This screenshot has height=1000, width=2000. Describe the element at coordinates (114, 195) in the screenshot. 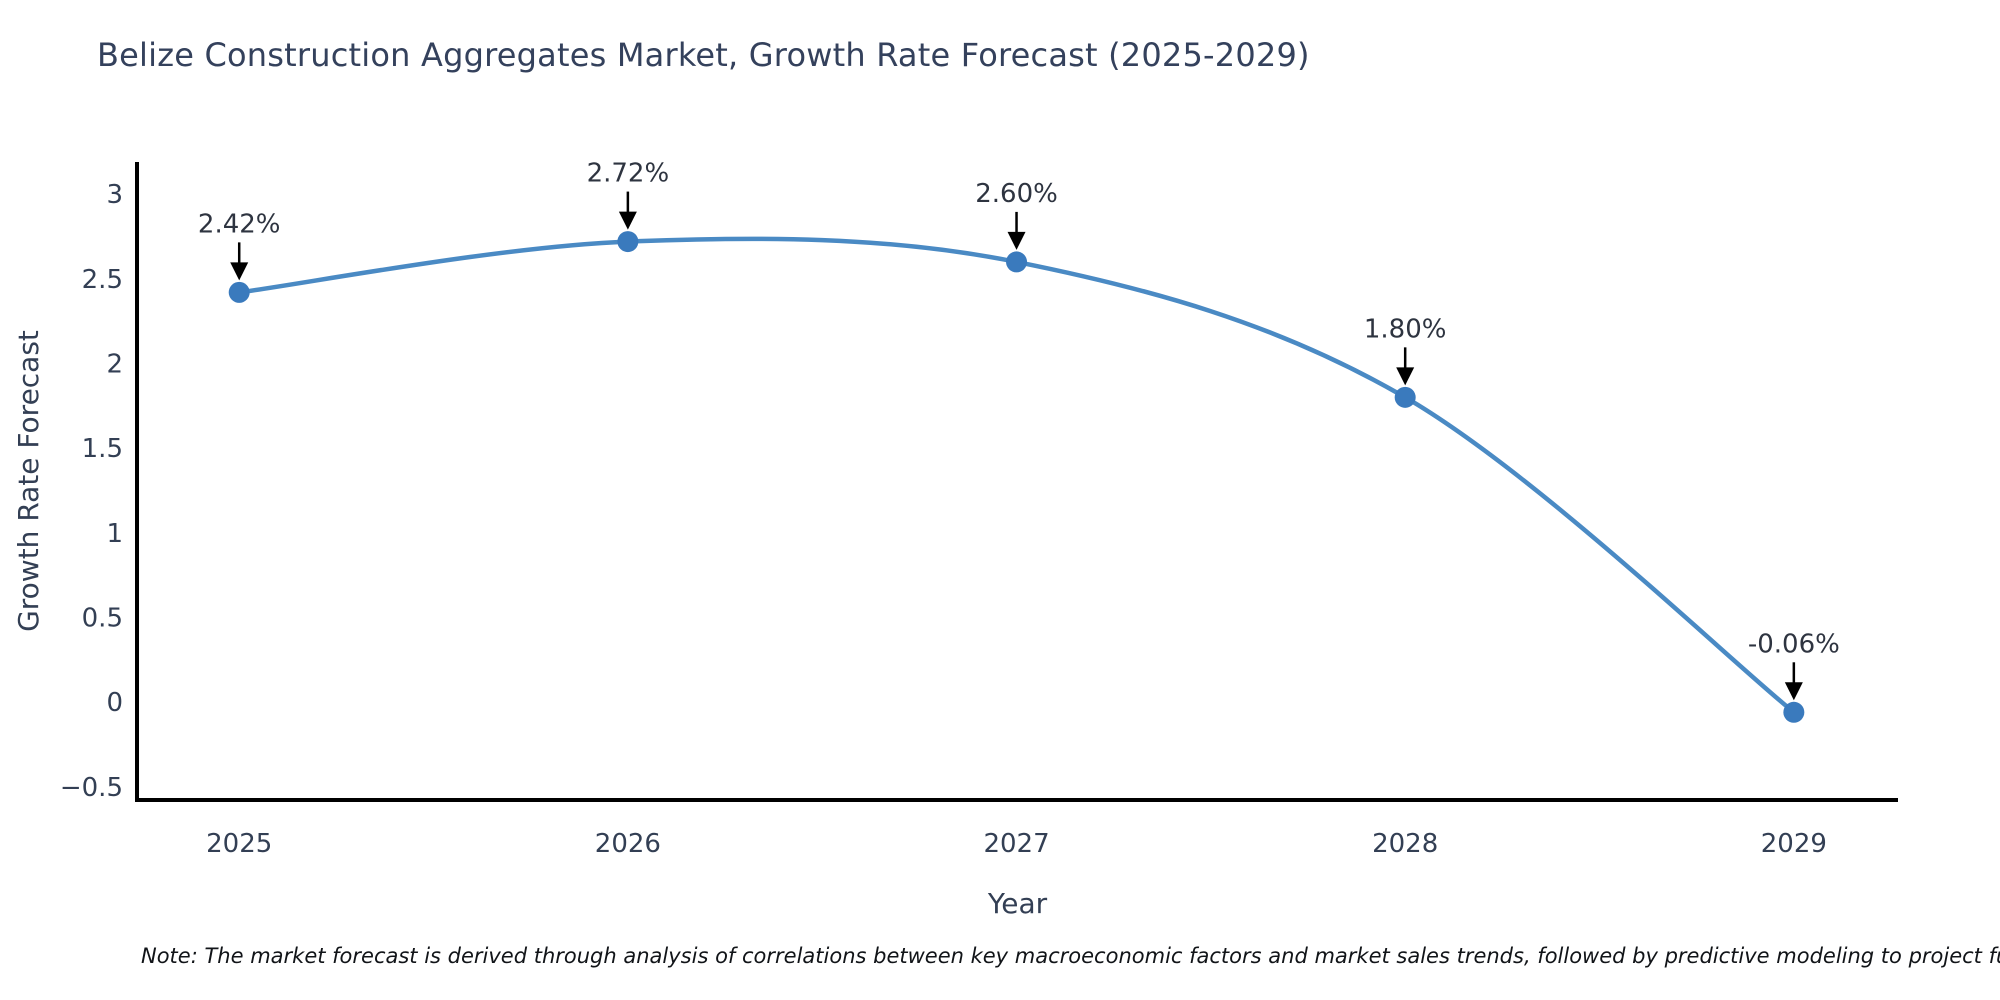

I see `y-tick-label: 3` at that location.